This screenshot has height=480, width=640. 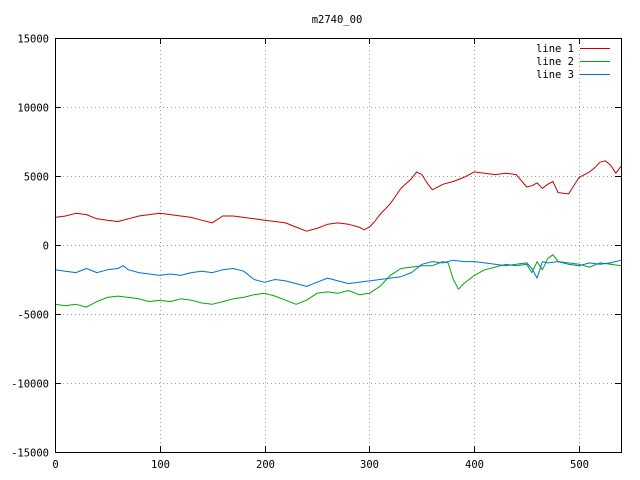 What do you see at coordinates (555, 62) in the screenshot?
I see `legend-label: line 2` at bounding box center [555, 62].